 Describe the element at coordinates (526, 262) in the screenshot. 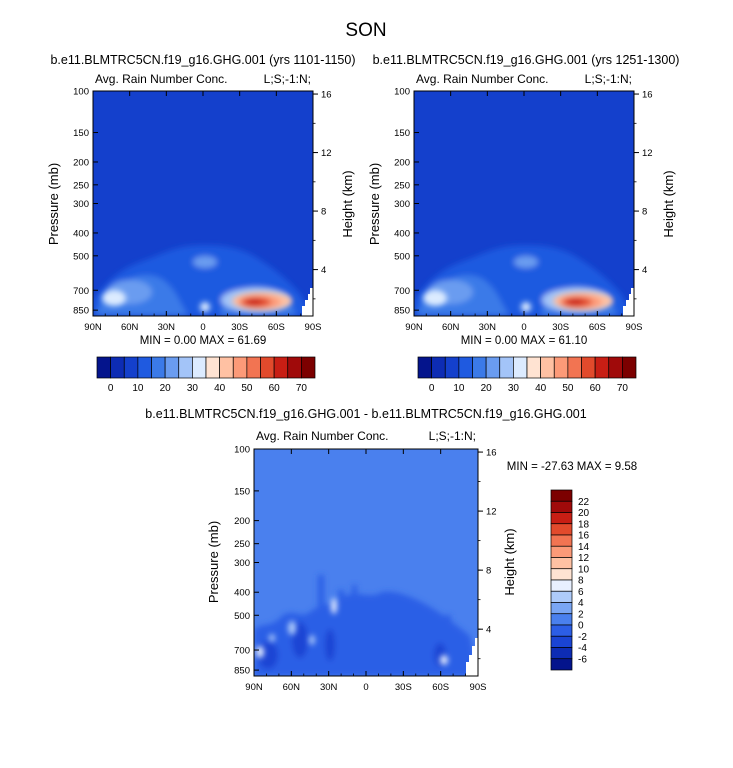

I see `panel-2-field-blob-b` at that location.